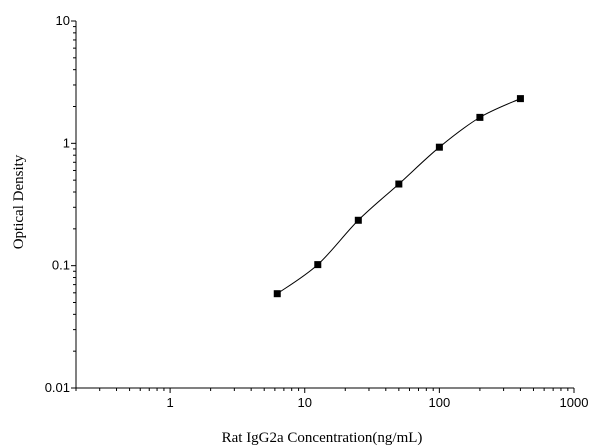  I want to click on y-tick-label: 0.1, so click(61, 265).